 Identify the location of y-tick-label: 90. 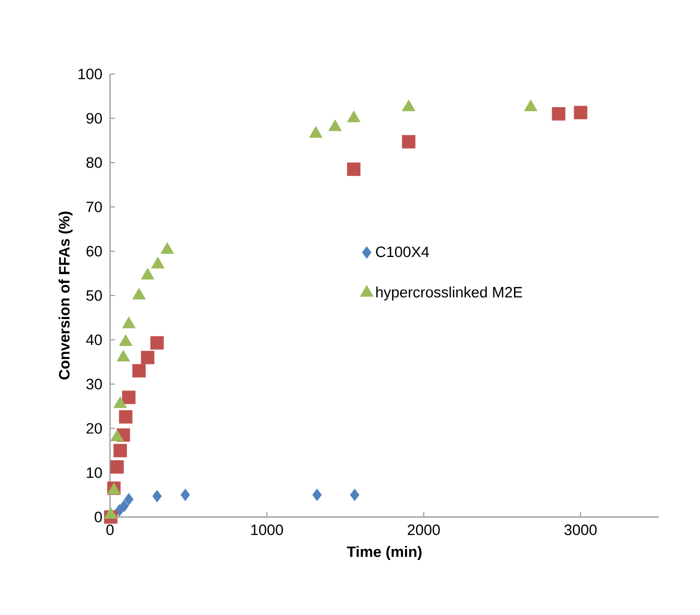
(94, 118).